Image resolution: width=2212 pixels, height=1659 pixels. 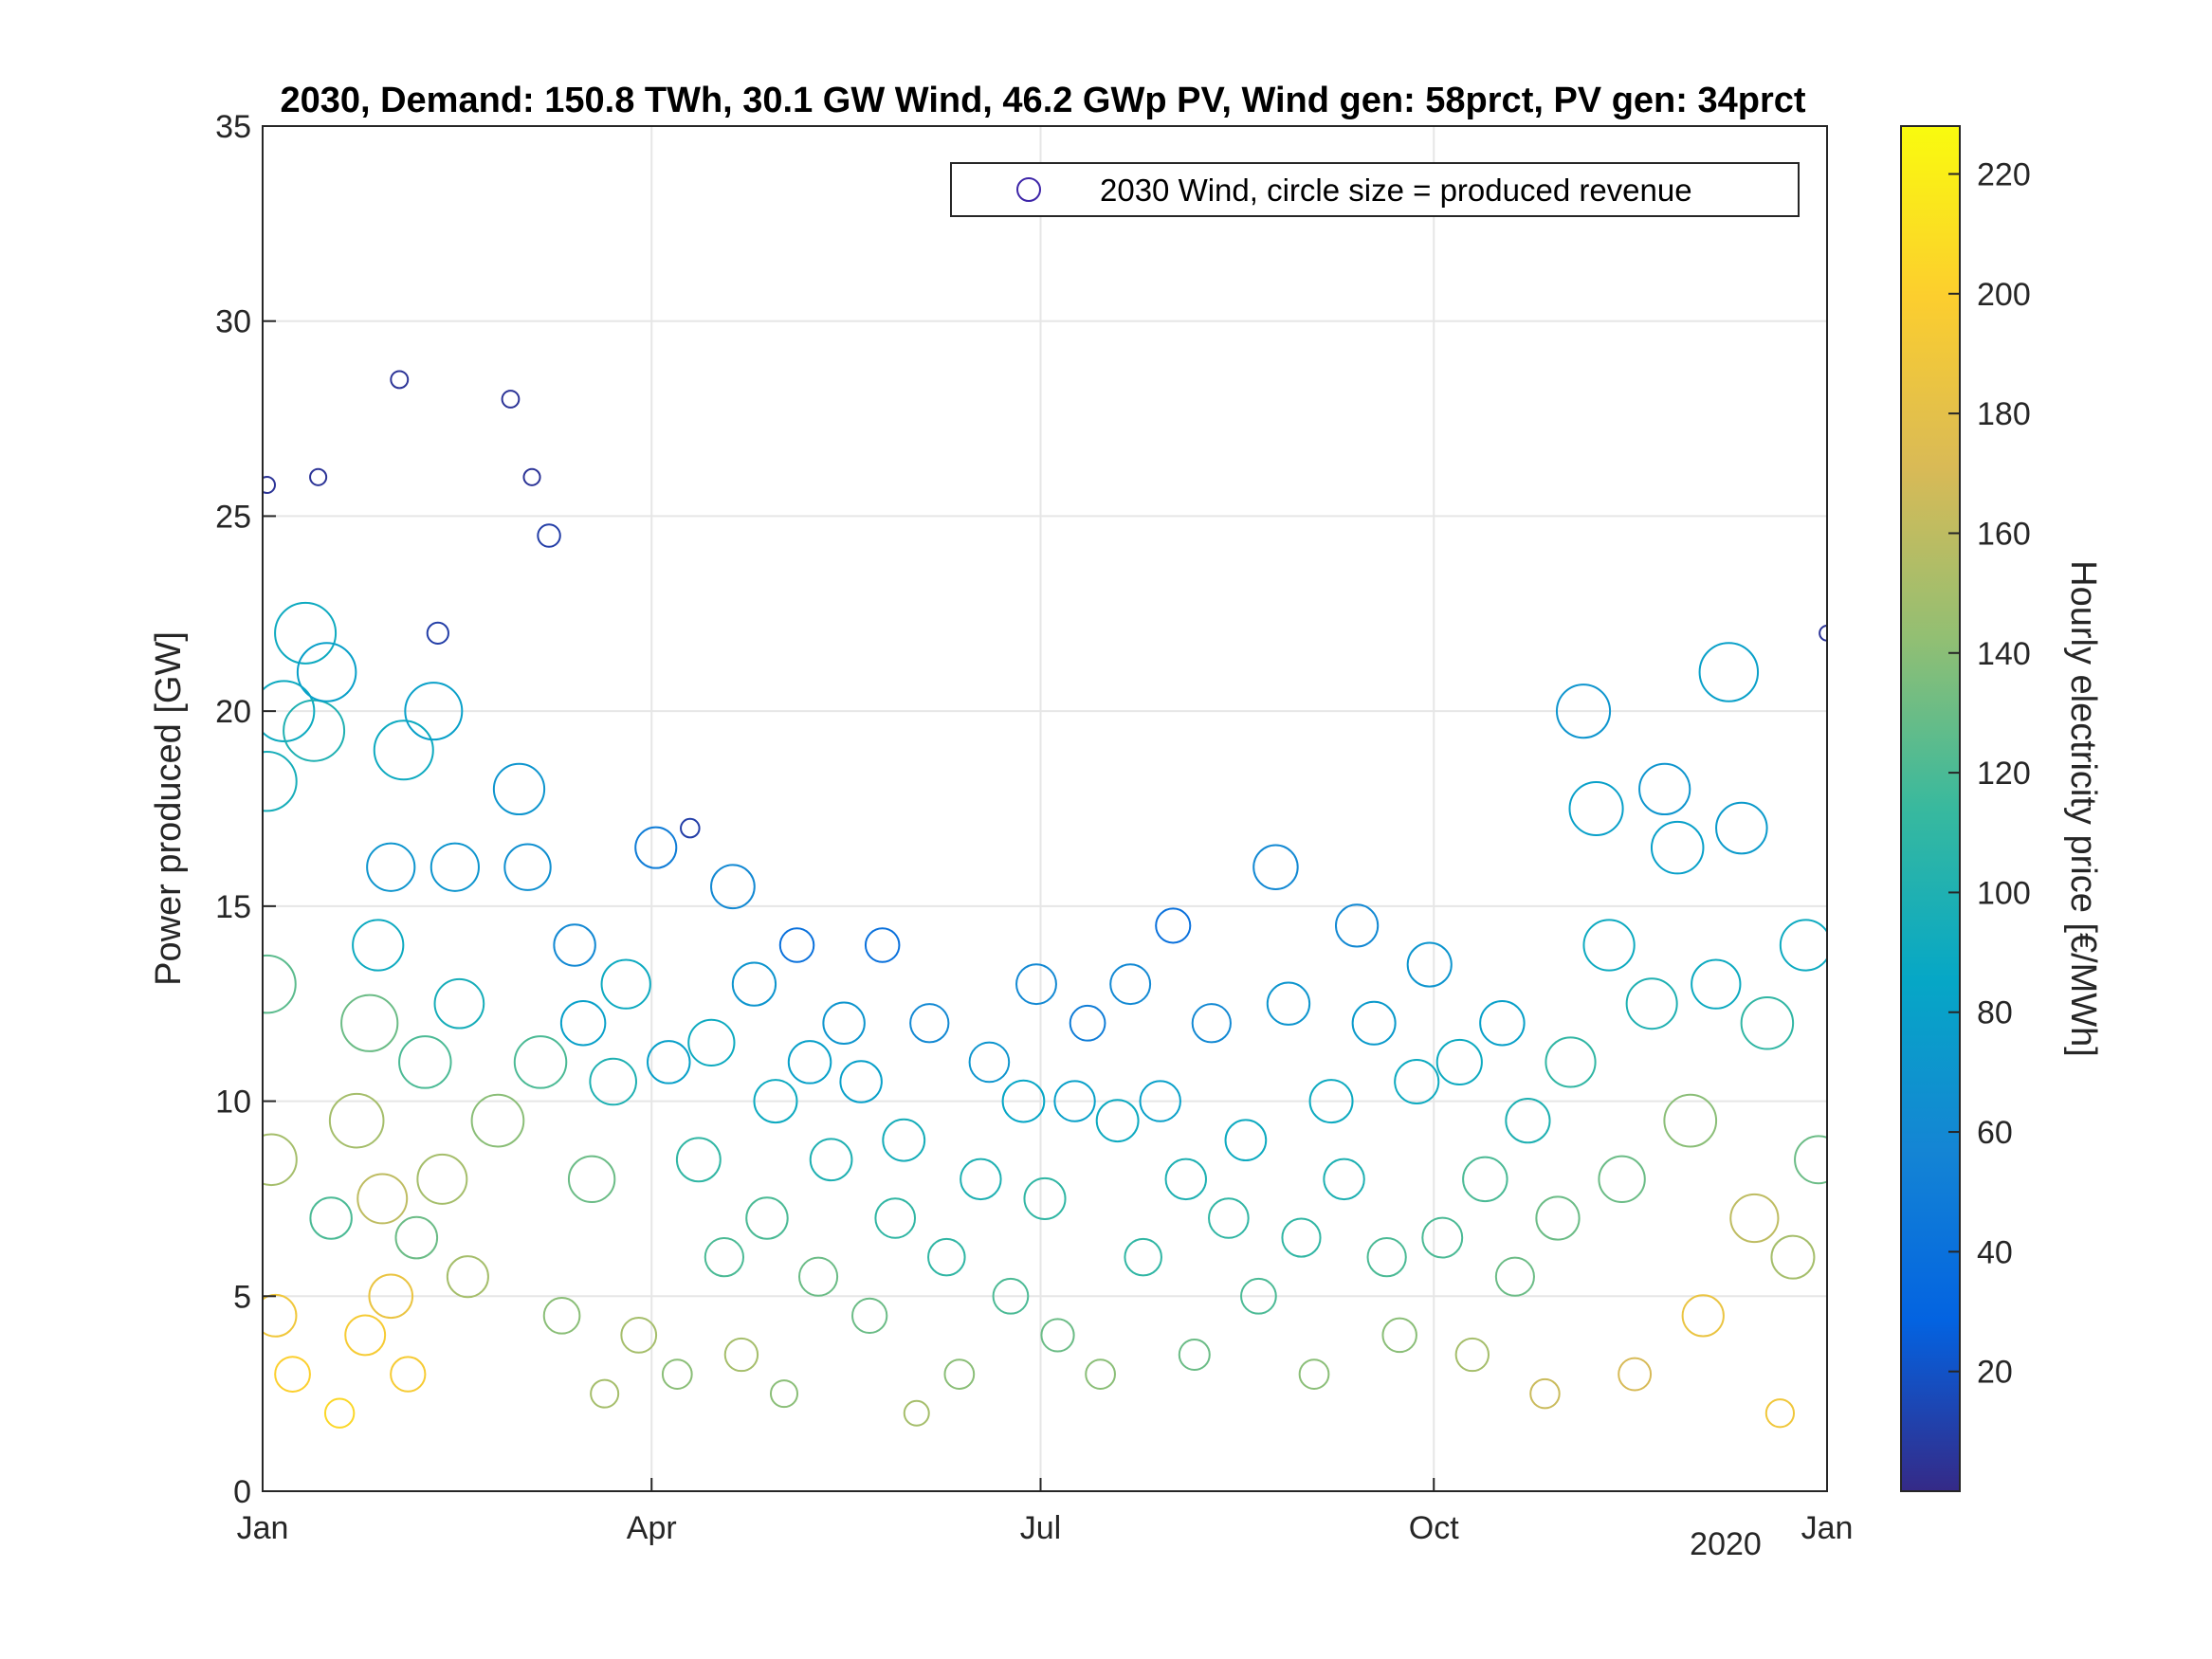 I want to click on legend-marker, so click(x=1028, y=189).